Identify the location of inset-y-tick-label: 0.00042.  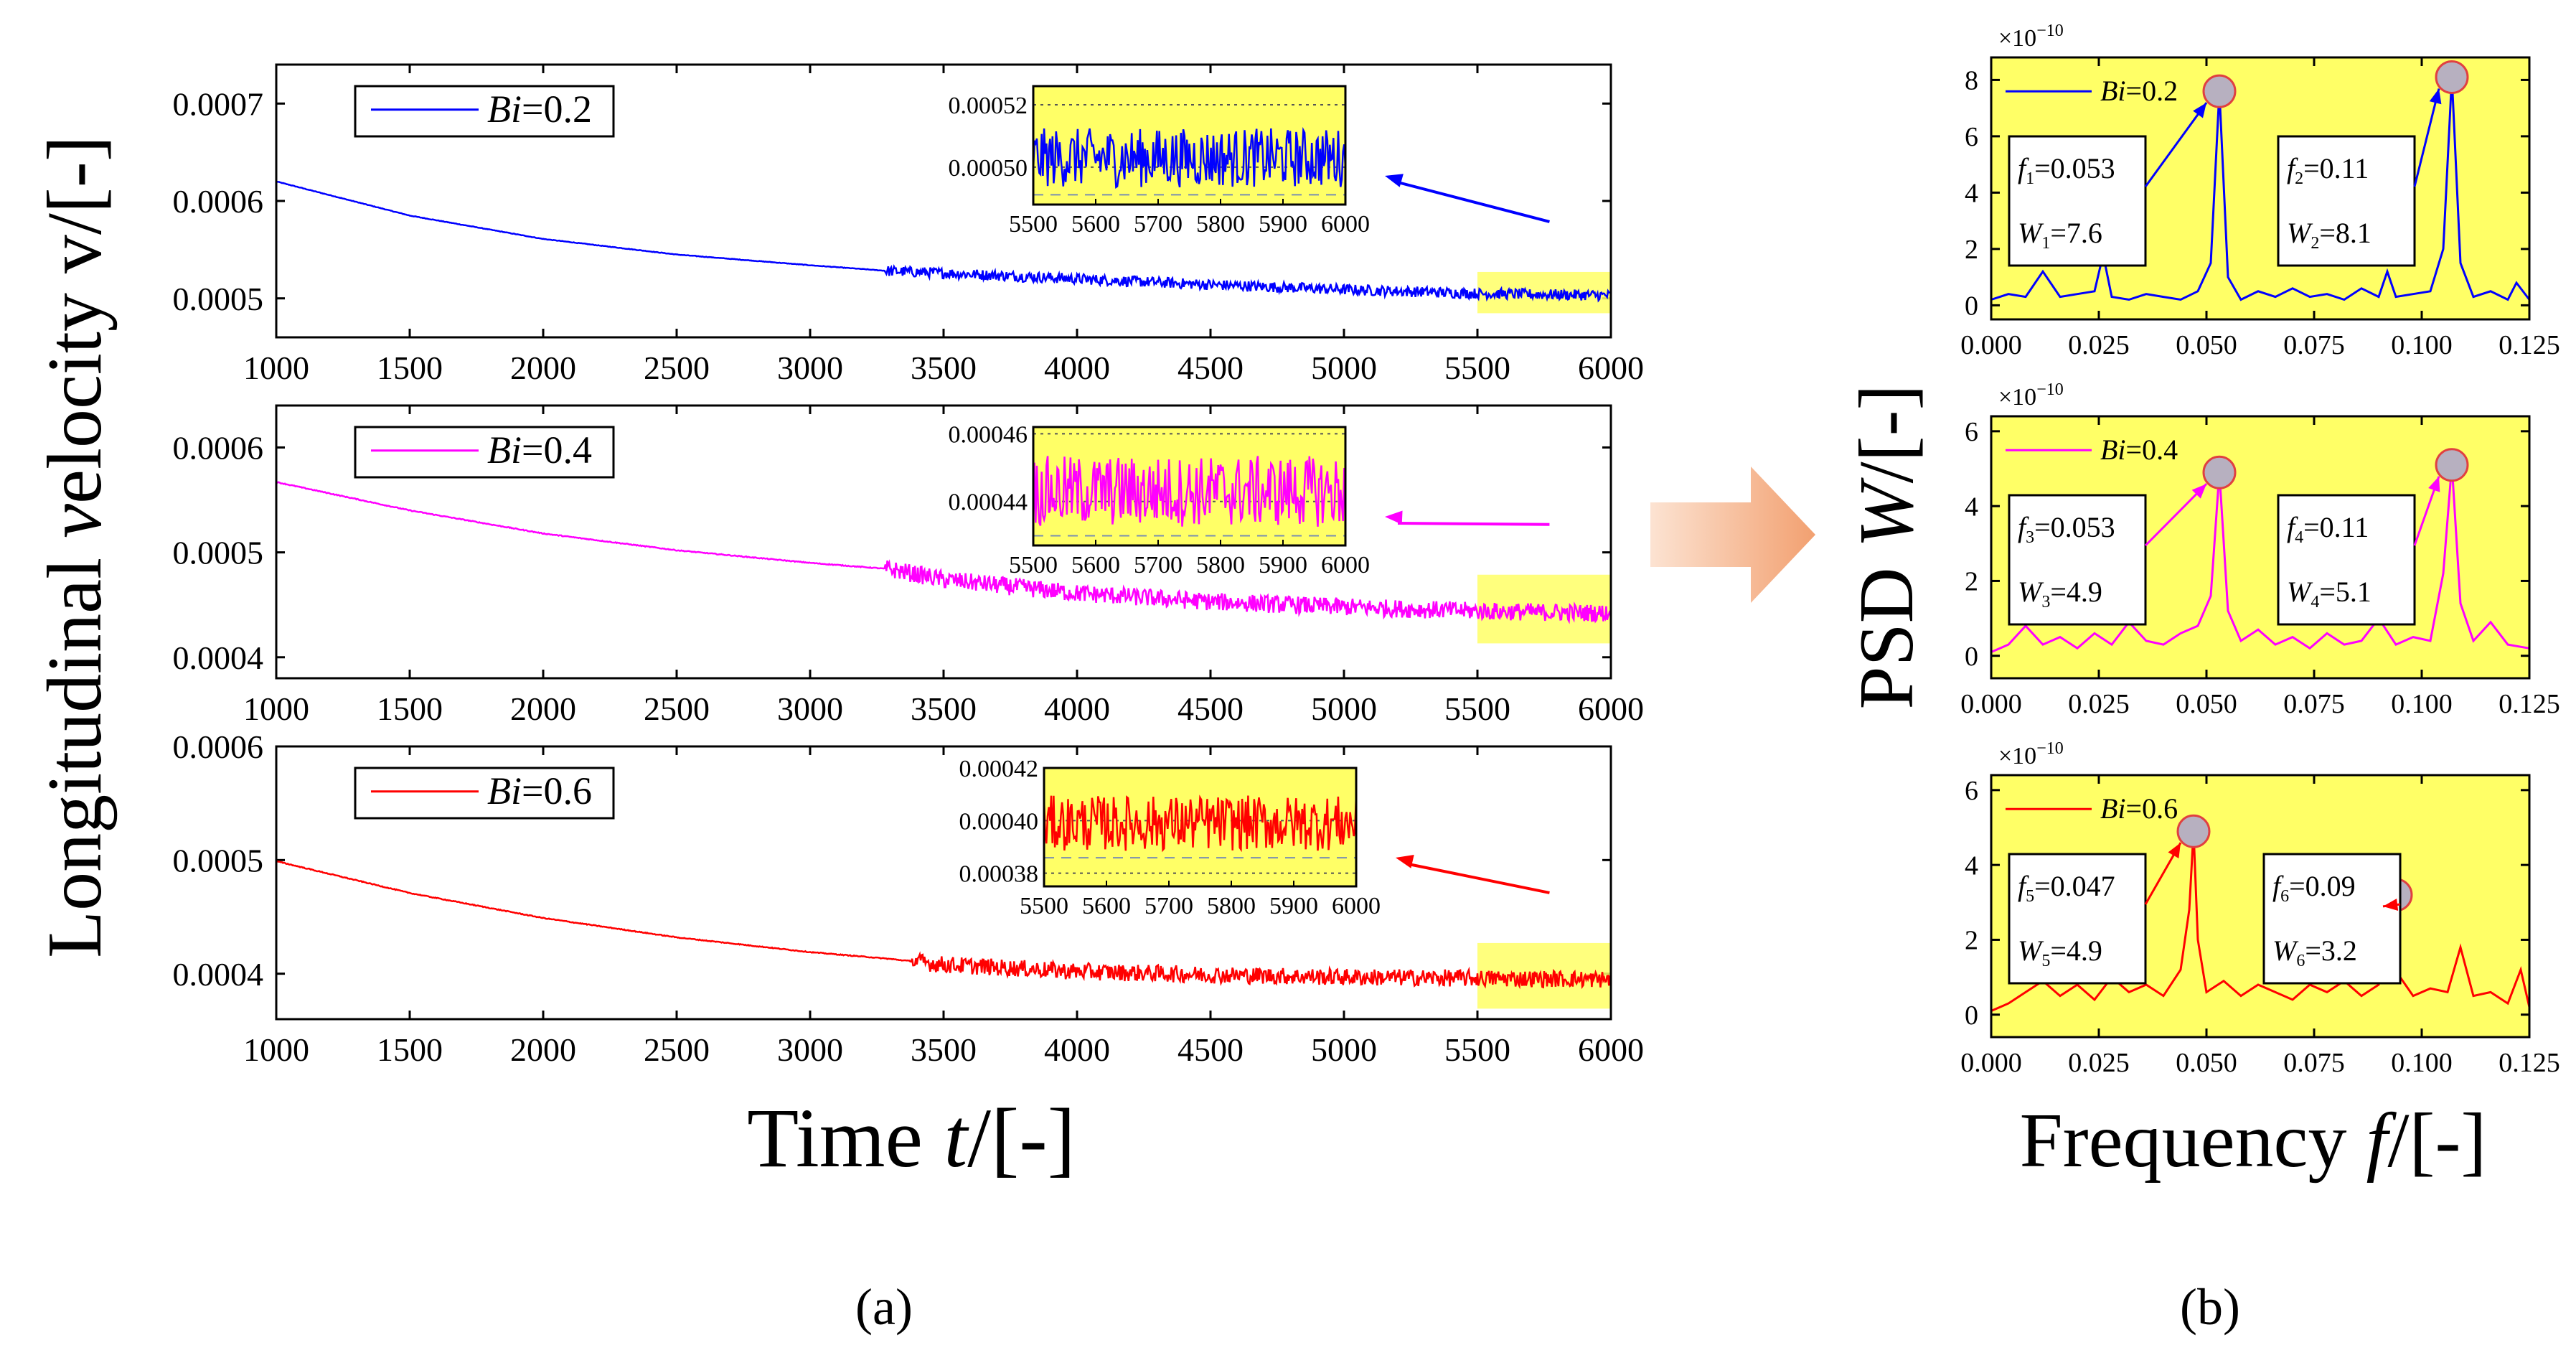
(999, 769).